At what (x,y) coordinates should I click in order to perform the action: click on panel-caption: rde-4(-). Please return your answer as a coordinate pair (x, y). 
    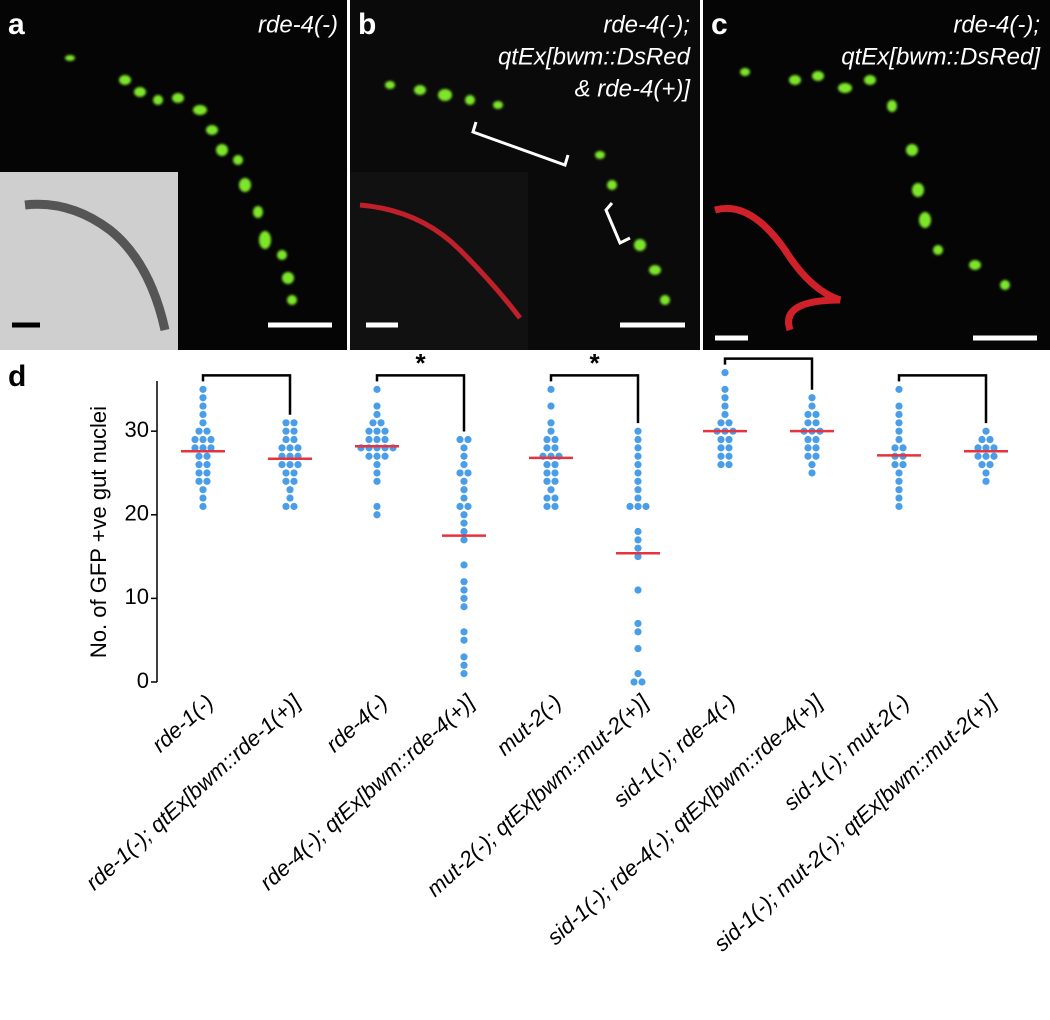
    Looking at the image, I should click on (298, 24).